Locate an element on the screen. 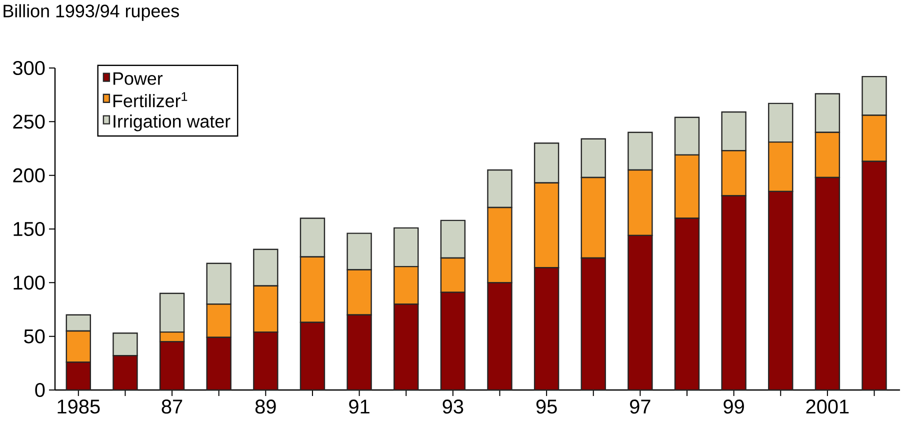 This screenshot has height=432, width=901. y-tick-label: 0 is located at coordinates (40, 390).